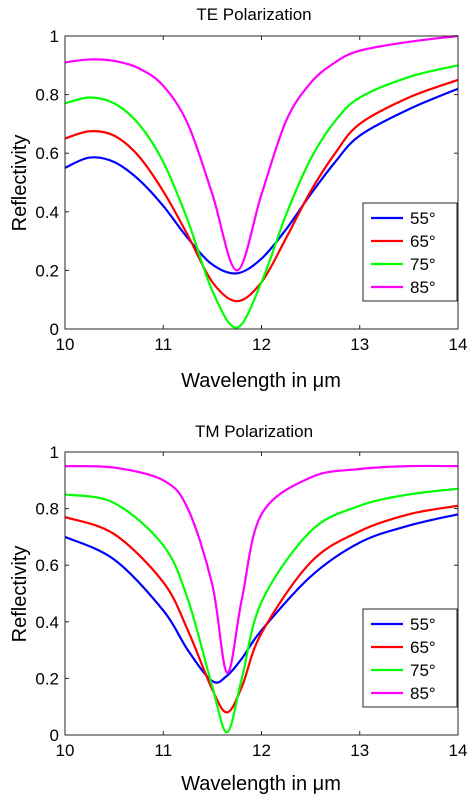 The image size is (471, 807). What do you see at coordinates (254, 431) in the screenshot?
I see `chart-title: TM Polarization` at bounding box center [254, 431].